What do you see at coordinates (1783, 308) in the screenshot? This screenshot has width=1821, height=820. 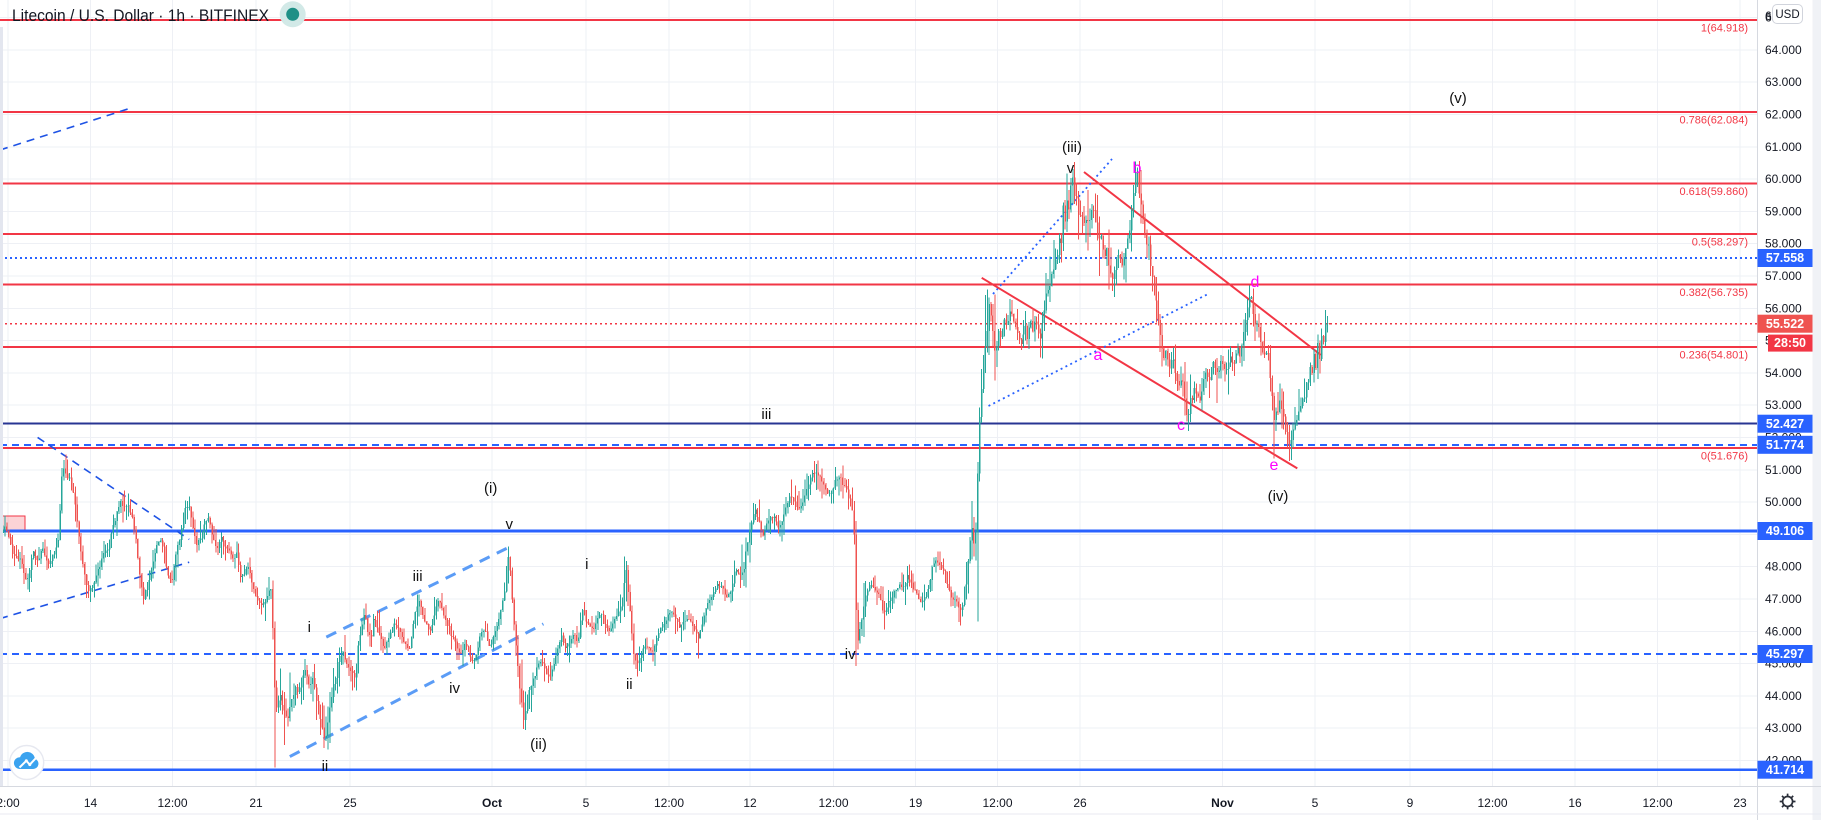 I see `svg-text: 56.000` at bounding box center [1783, 308].